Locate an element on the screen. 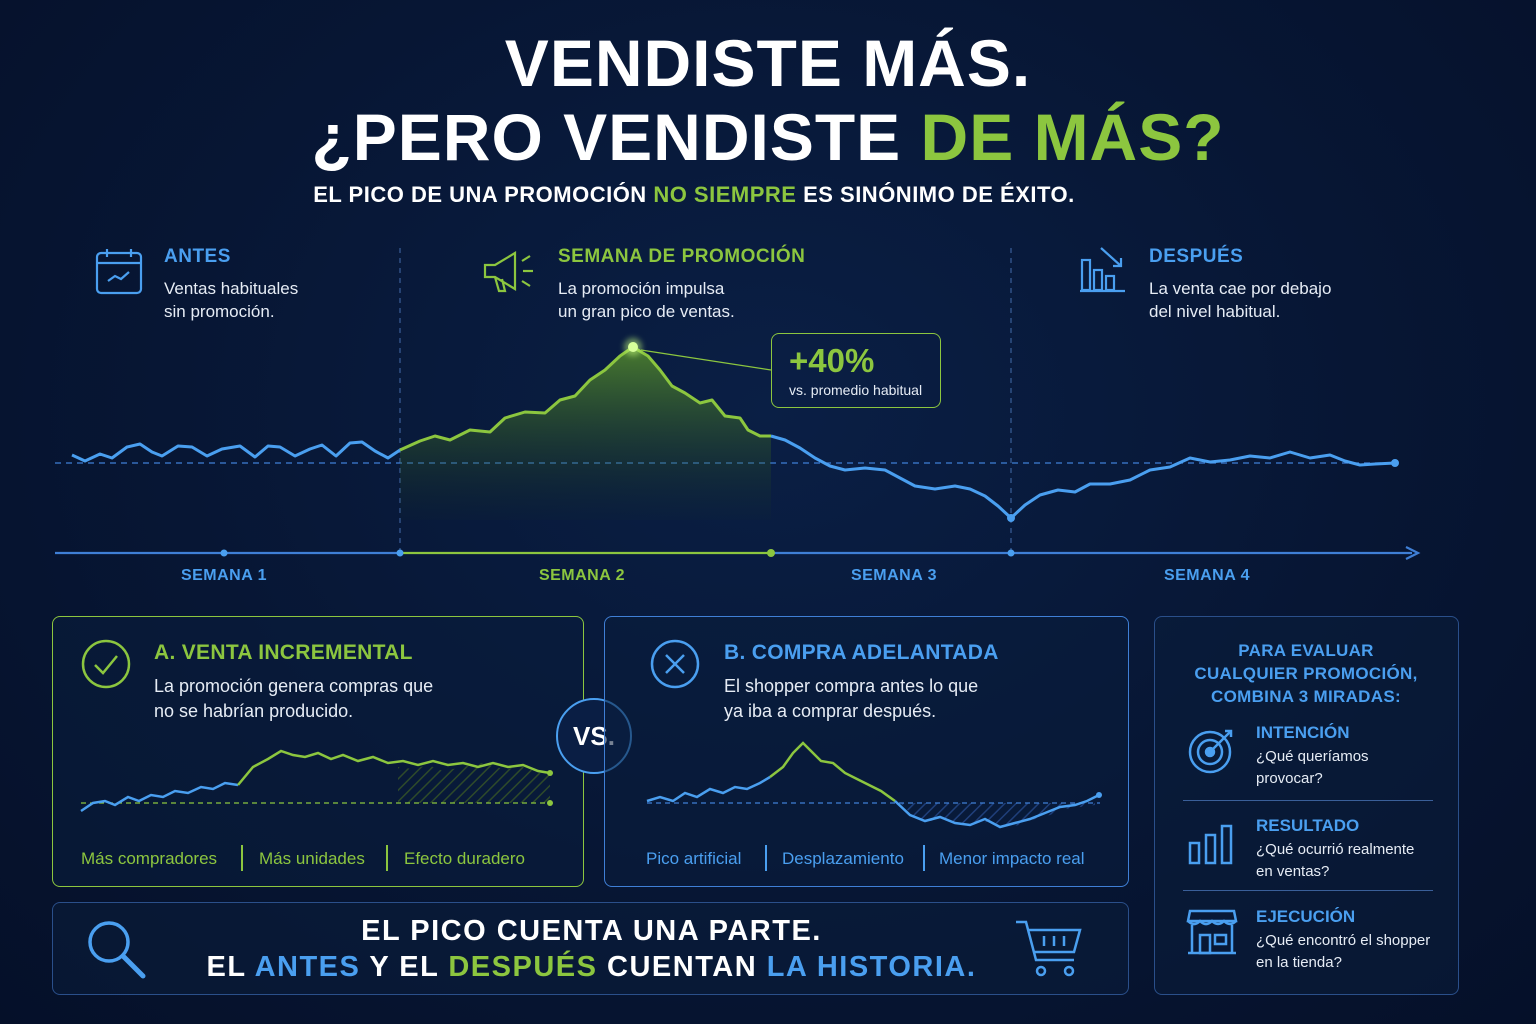  bar-chart-icon is located at coordinates (1210, 844).